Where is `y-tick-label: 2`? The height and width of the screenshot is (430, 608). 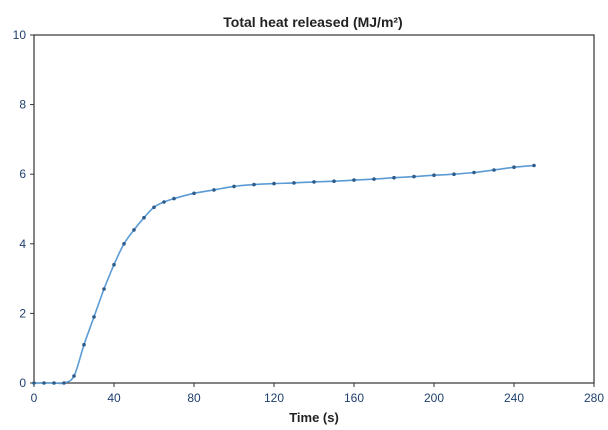
y-tick-label: 2 is located at coordinates (22, 313).